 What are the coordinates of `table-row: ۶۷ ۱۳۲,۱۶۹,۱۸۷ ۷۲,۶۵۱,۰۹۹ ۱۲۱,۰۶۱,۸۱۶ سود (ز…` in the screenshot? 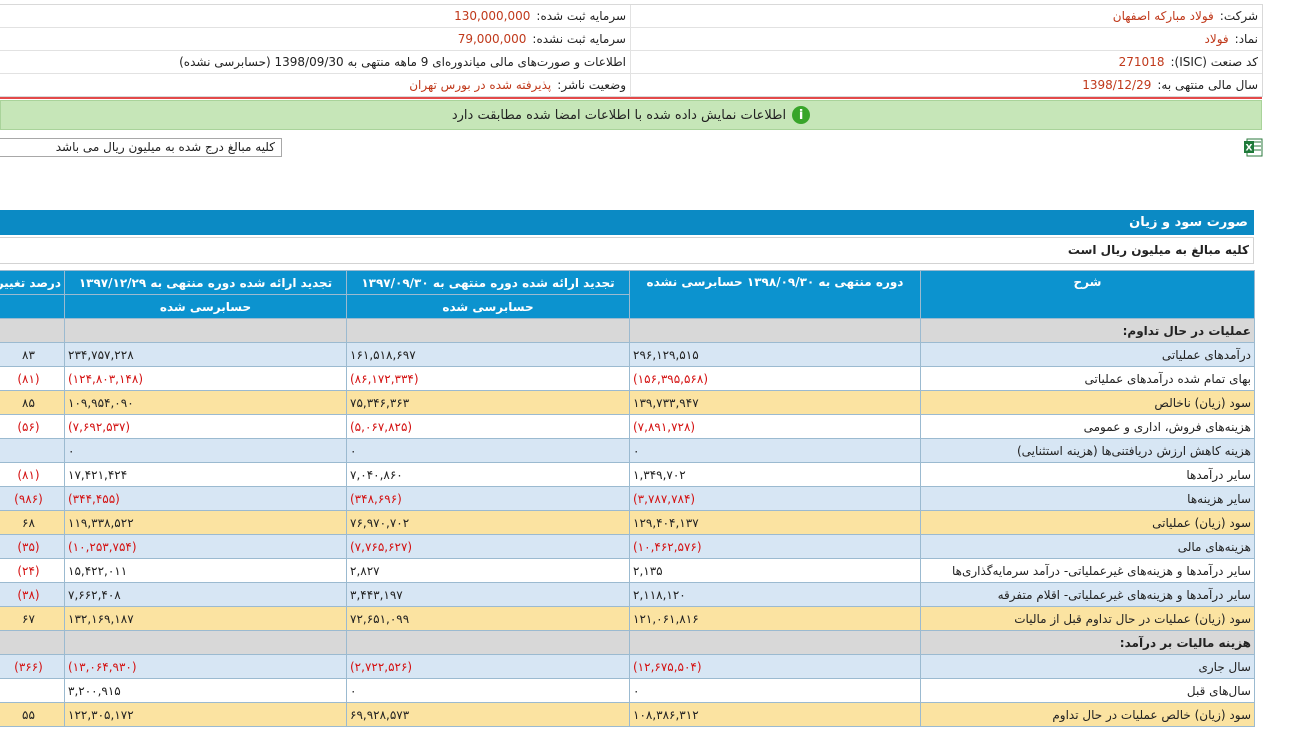 It's located at (627, 618).